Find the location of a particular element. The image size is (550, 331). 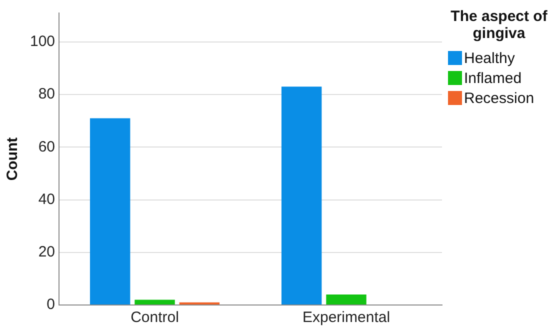

x-tick-label: Control is located at coordinates (154, 317).